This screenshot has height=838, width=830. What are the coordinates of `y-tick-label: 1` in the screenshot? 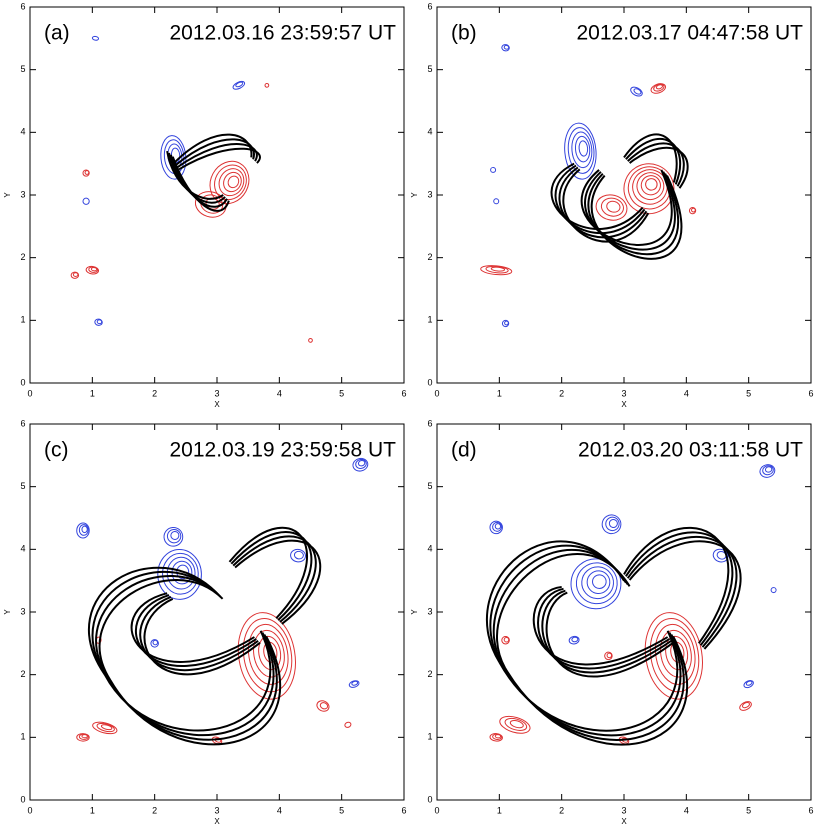 It's located at (429, 737).